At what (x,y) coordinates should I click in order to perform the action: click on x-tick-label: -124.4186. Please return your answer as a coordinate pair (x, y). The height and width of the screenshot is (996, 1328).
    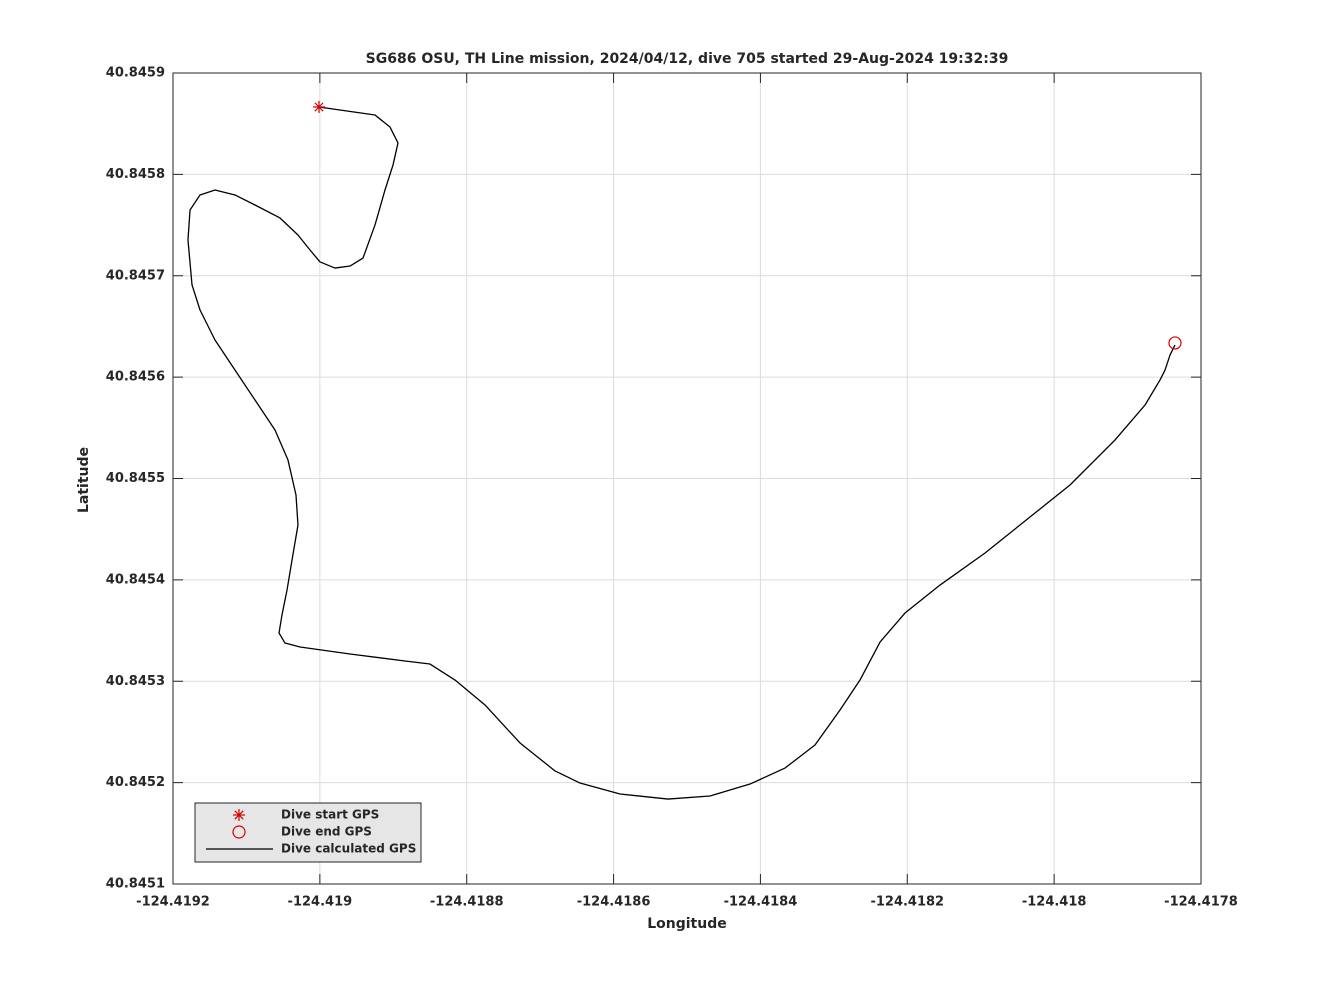
    Looking at the image, I should click on (614, 902).